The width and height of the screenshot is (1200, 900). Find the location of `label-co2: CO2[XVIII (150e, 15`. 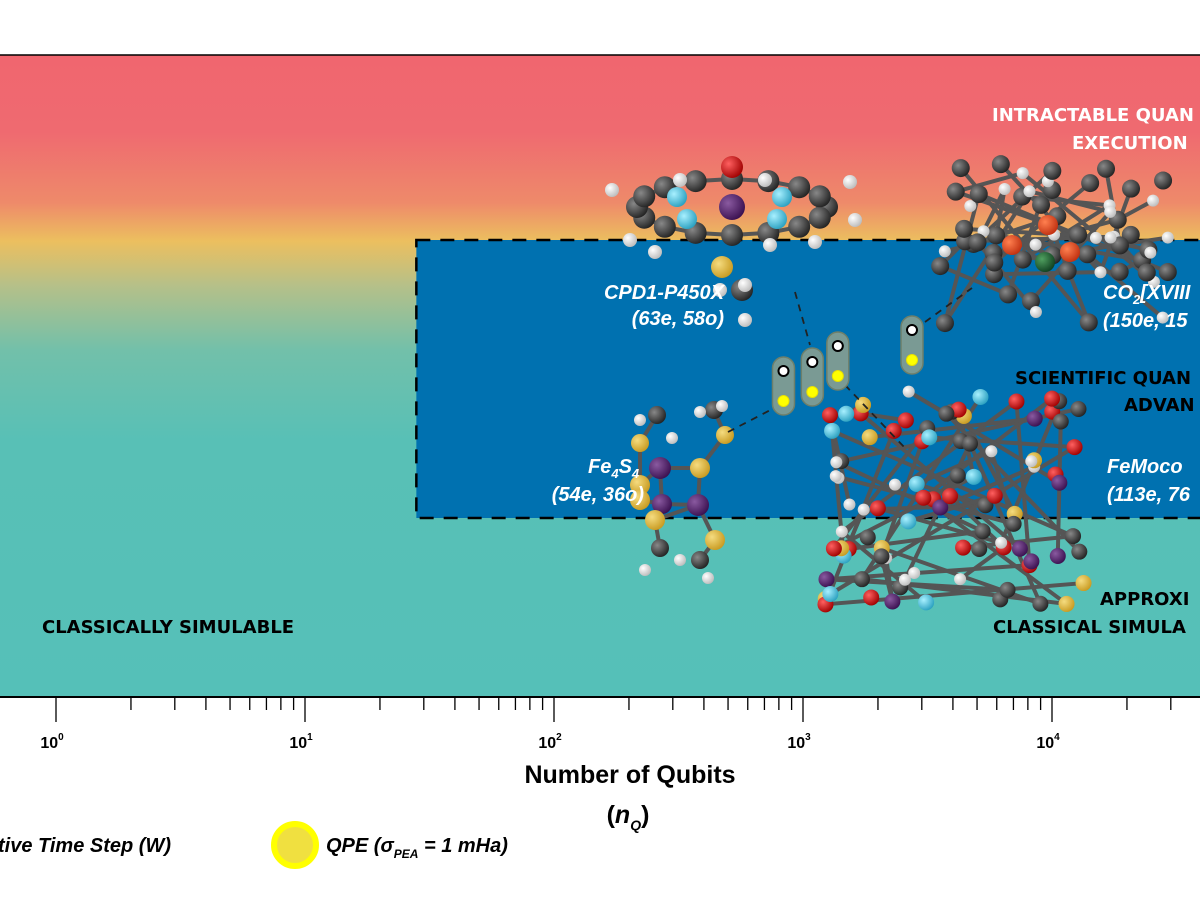

label-co2: CO2[XVIII (150e, 15 is located at coordinates (1147, 307).